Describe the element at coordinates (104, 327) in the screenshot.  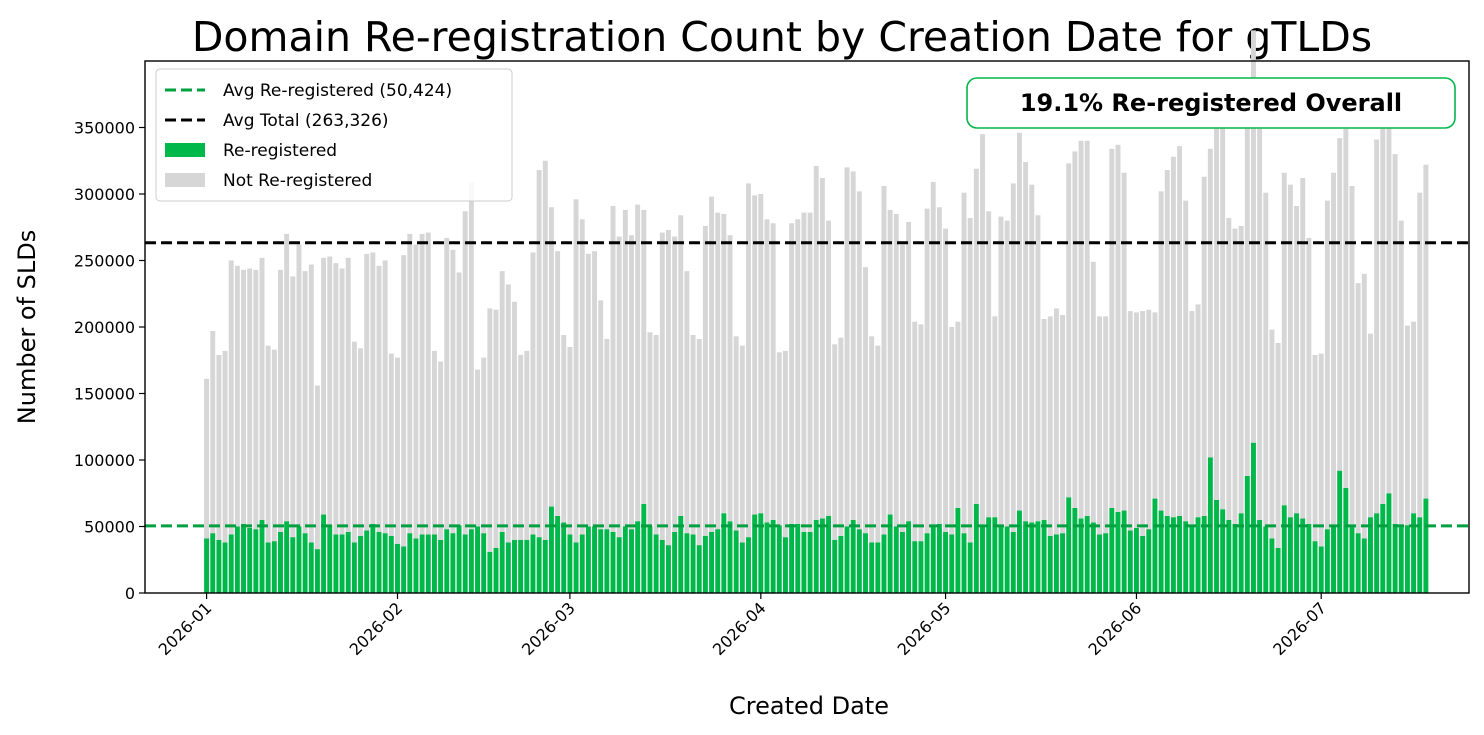
I see `y-tick-label: 200000` at that location.